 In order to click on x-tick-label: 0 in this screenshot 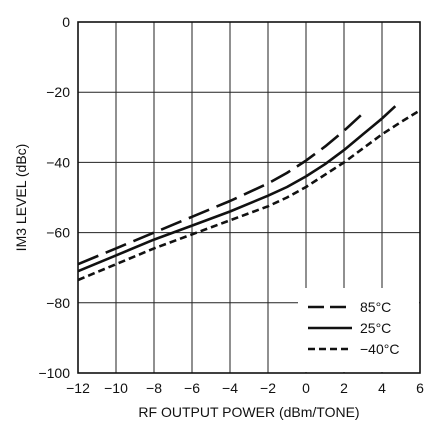, I will do `click(306, 388)`.